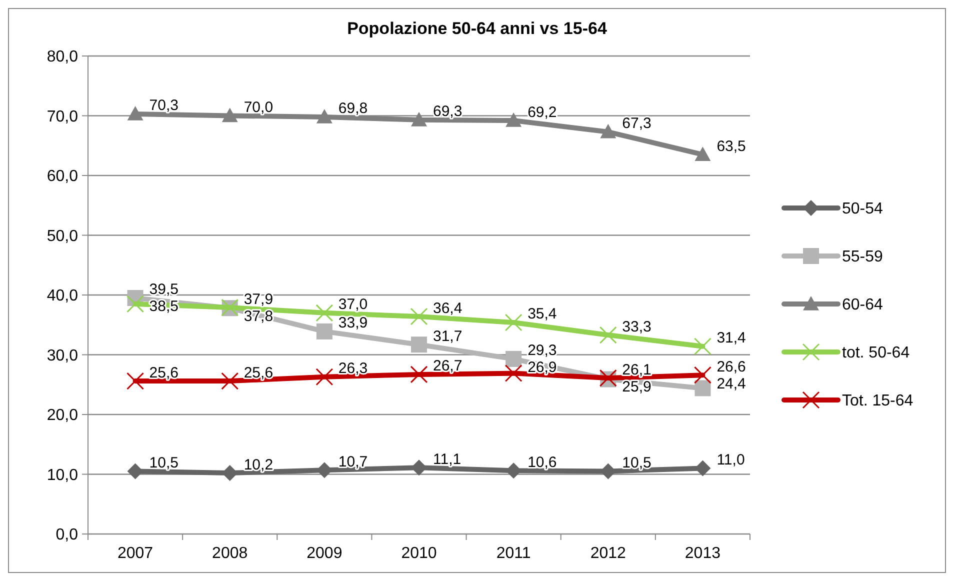  What do you see at coordinates (62, 236) in the screenshot?
I see `y-tick-label: 50,0` at bounding box center [62, 236].